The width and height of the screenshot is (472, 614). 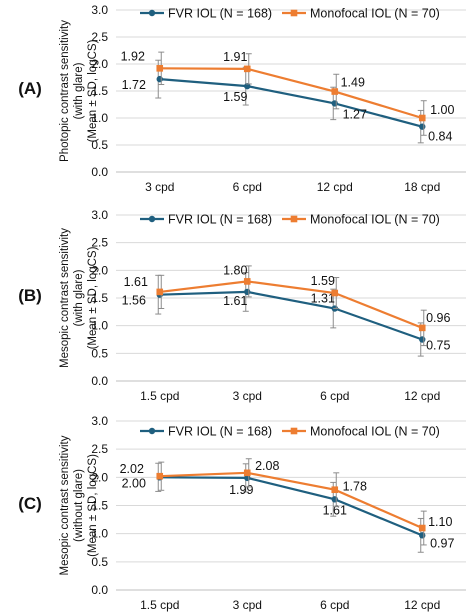 What do you see at coordinates (440, 522) in the screenshot?
I see `data-label: 1.10` at bounding box center [440, 522].